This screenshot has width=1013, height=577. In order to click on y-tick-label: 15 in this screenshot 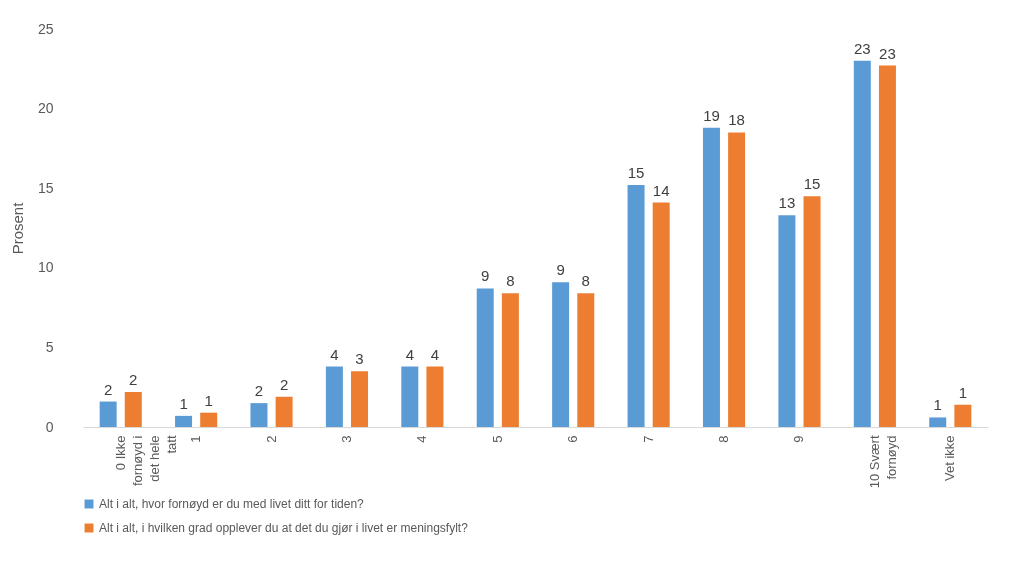, I will do `click(45, 187)`.